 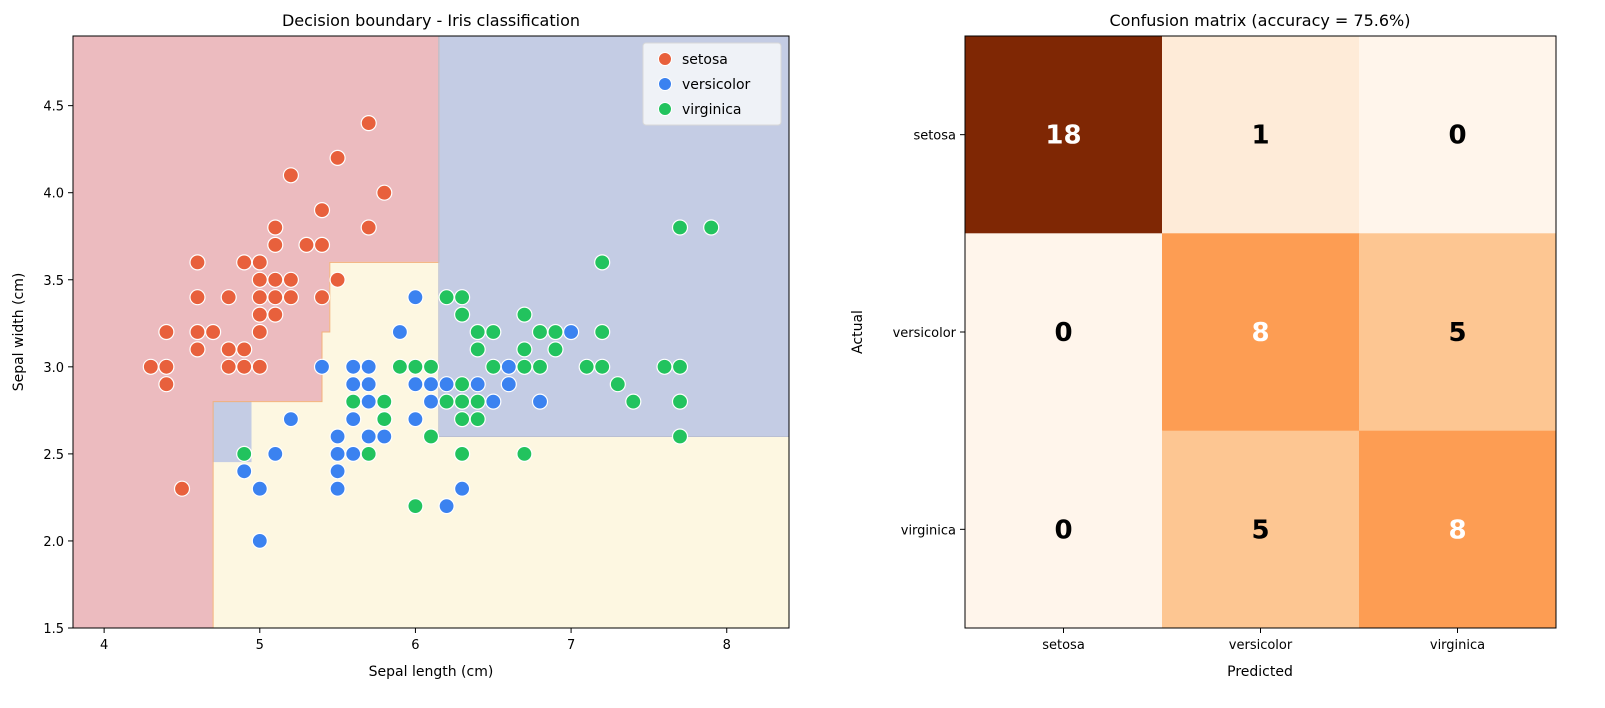 What do you see at coordinates (260, 645) in the screenshot?
I see `x-tick-label: 5` at bounding box center [260, 645].